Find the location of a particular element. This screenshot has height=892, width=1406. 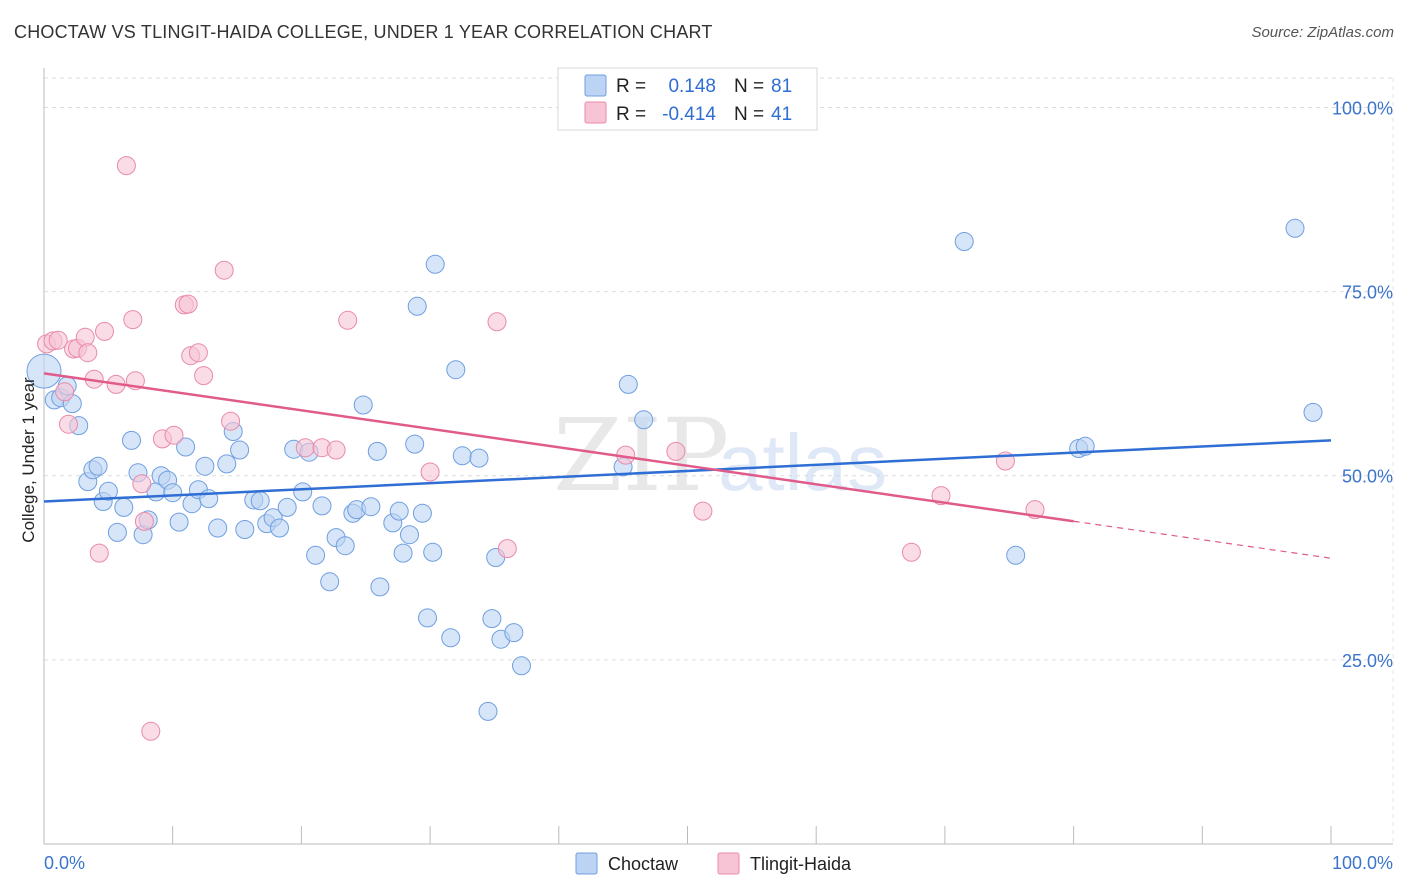

x-tick-label-right: 100.0% is located at coordinates (1362, 863).